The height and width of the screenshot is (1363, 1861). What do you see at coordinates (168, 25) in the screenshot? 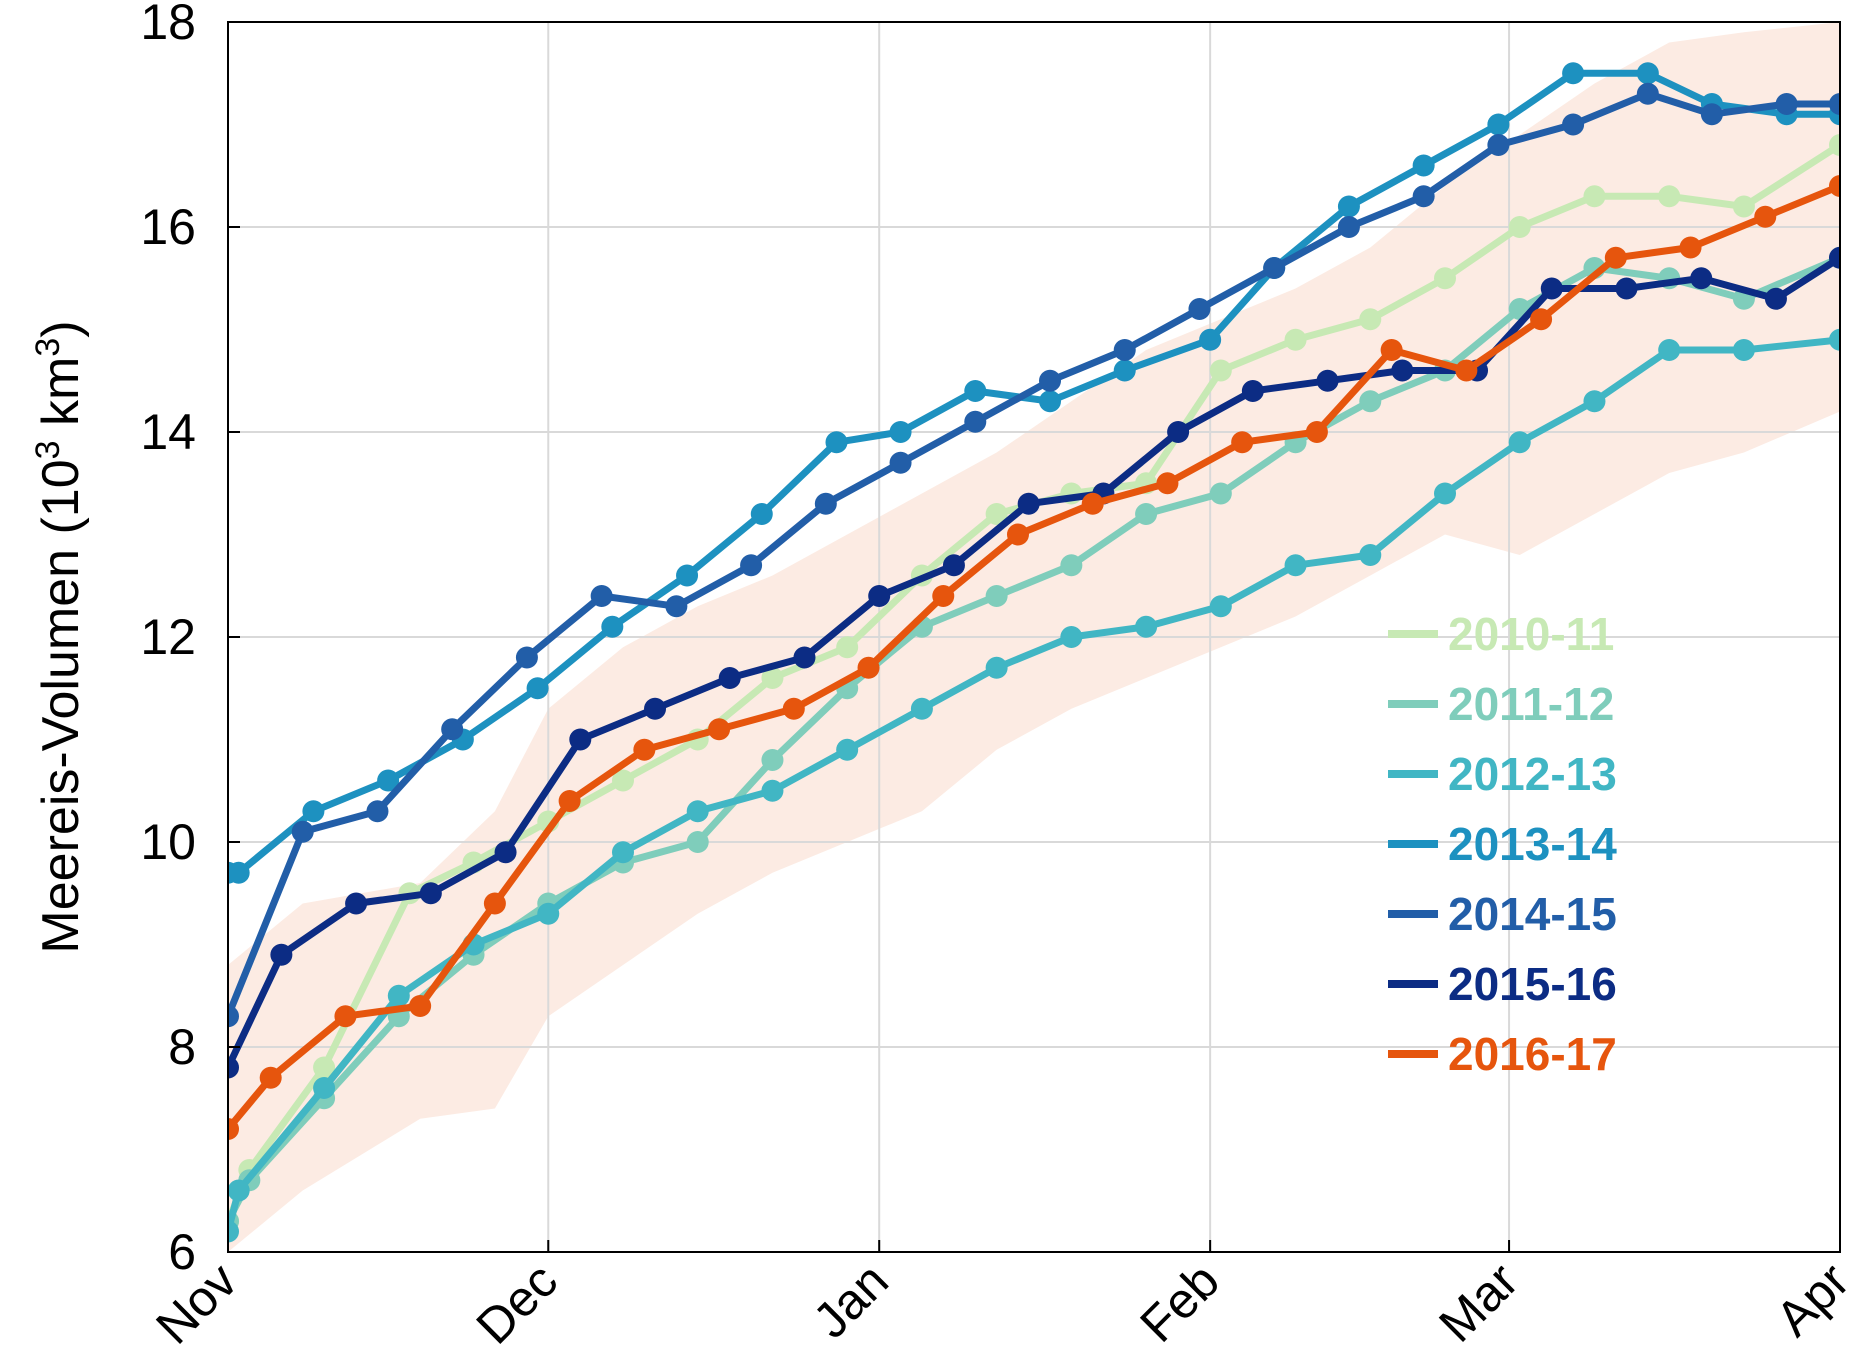
I see `y-tick-label: 18` at bounding box center [168, 25].